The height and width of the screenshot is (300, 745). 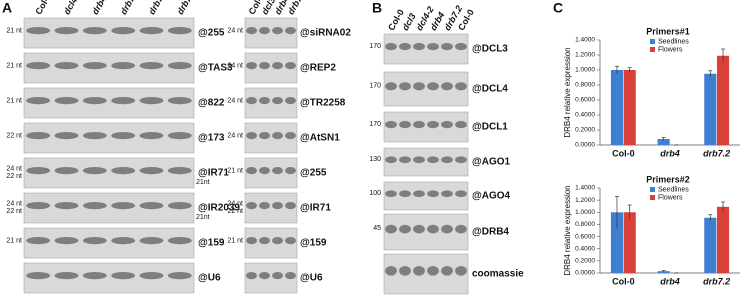 What do you see at coordinates (585, 130) in the screenshot?
I see `y-tick-label: 0.2000` at bounding box center [585, 130].